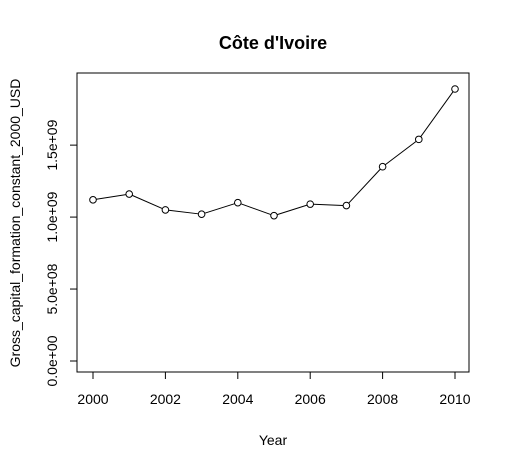 This screenshot has width=510, height=475. What do you see at coordinates (52, 216) in the screenshot?
I see `y-tick-label: 1.0e+09` at bounding box center [52, 216].